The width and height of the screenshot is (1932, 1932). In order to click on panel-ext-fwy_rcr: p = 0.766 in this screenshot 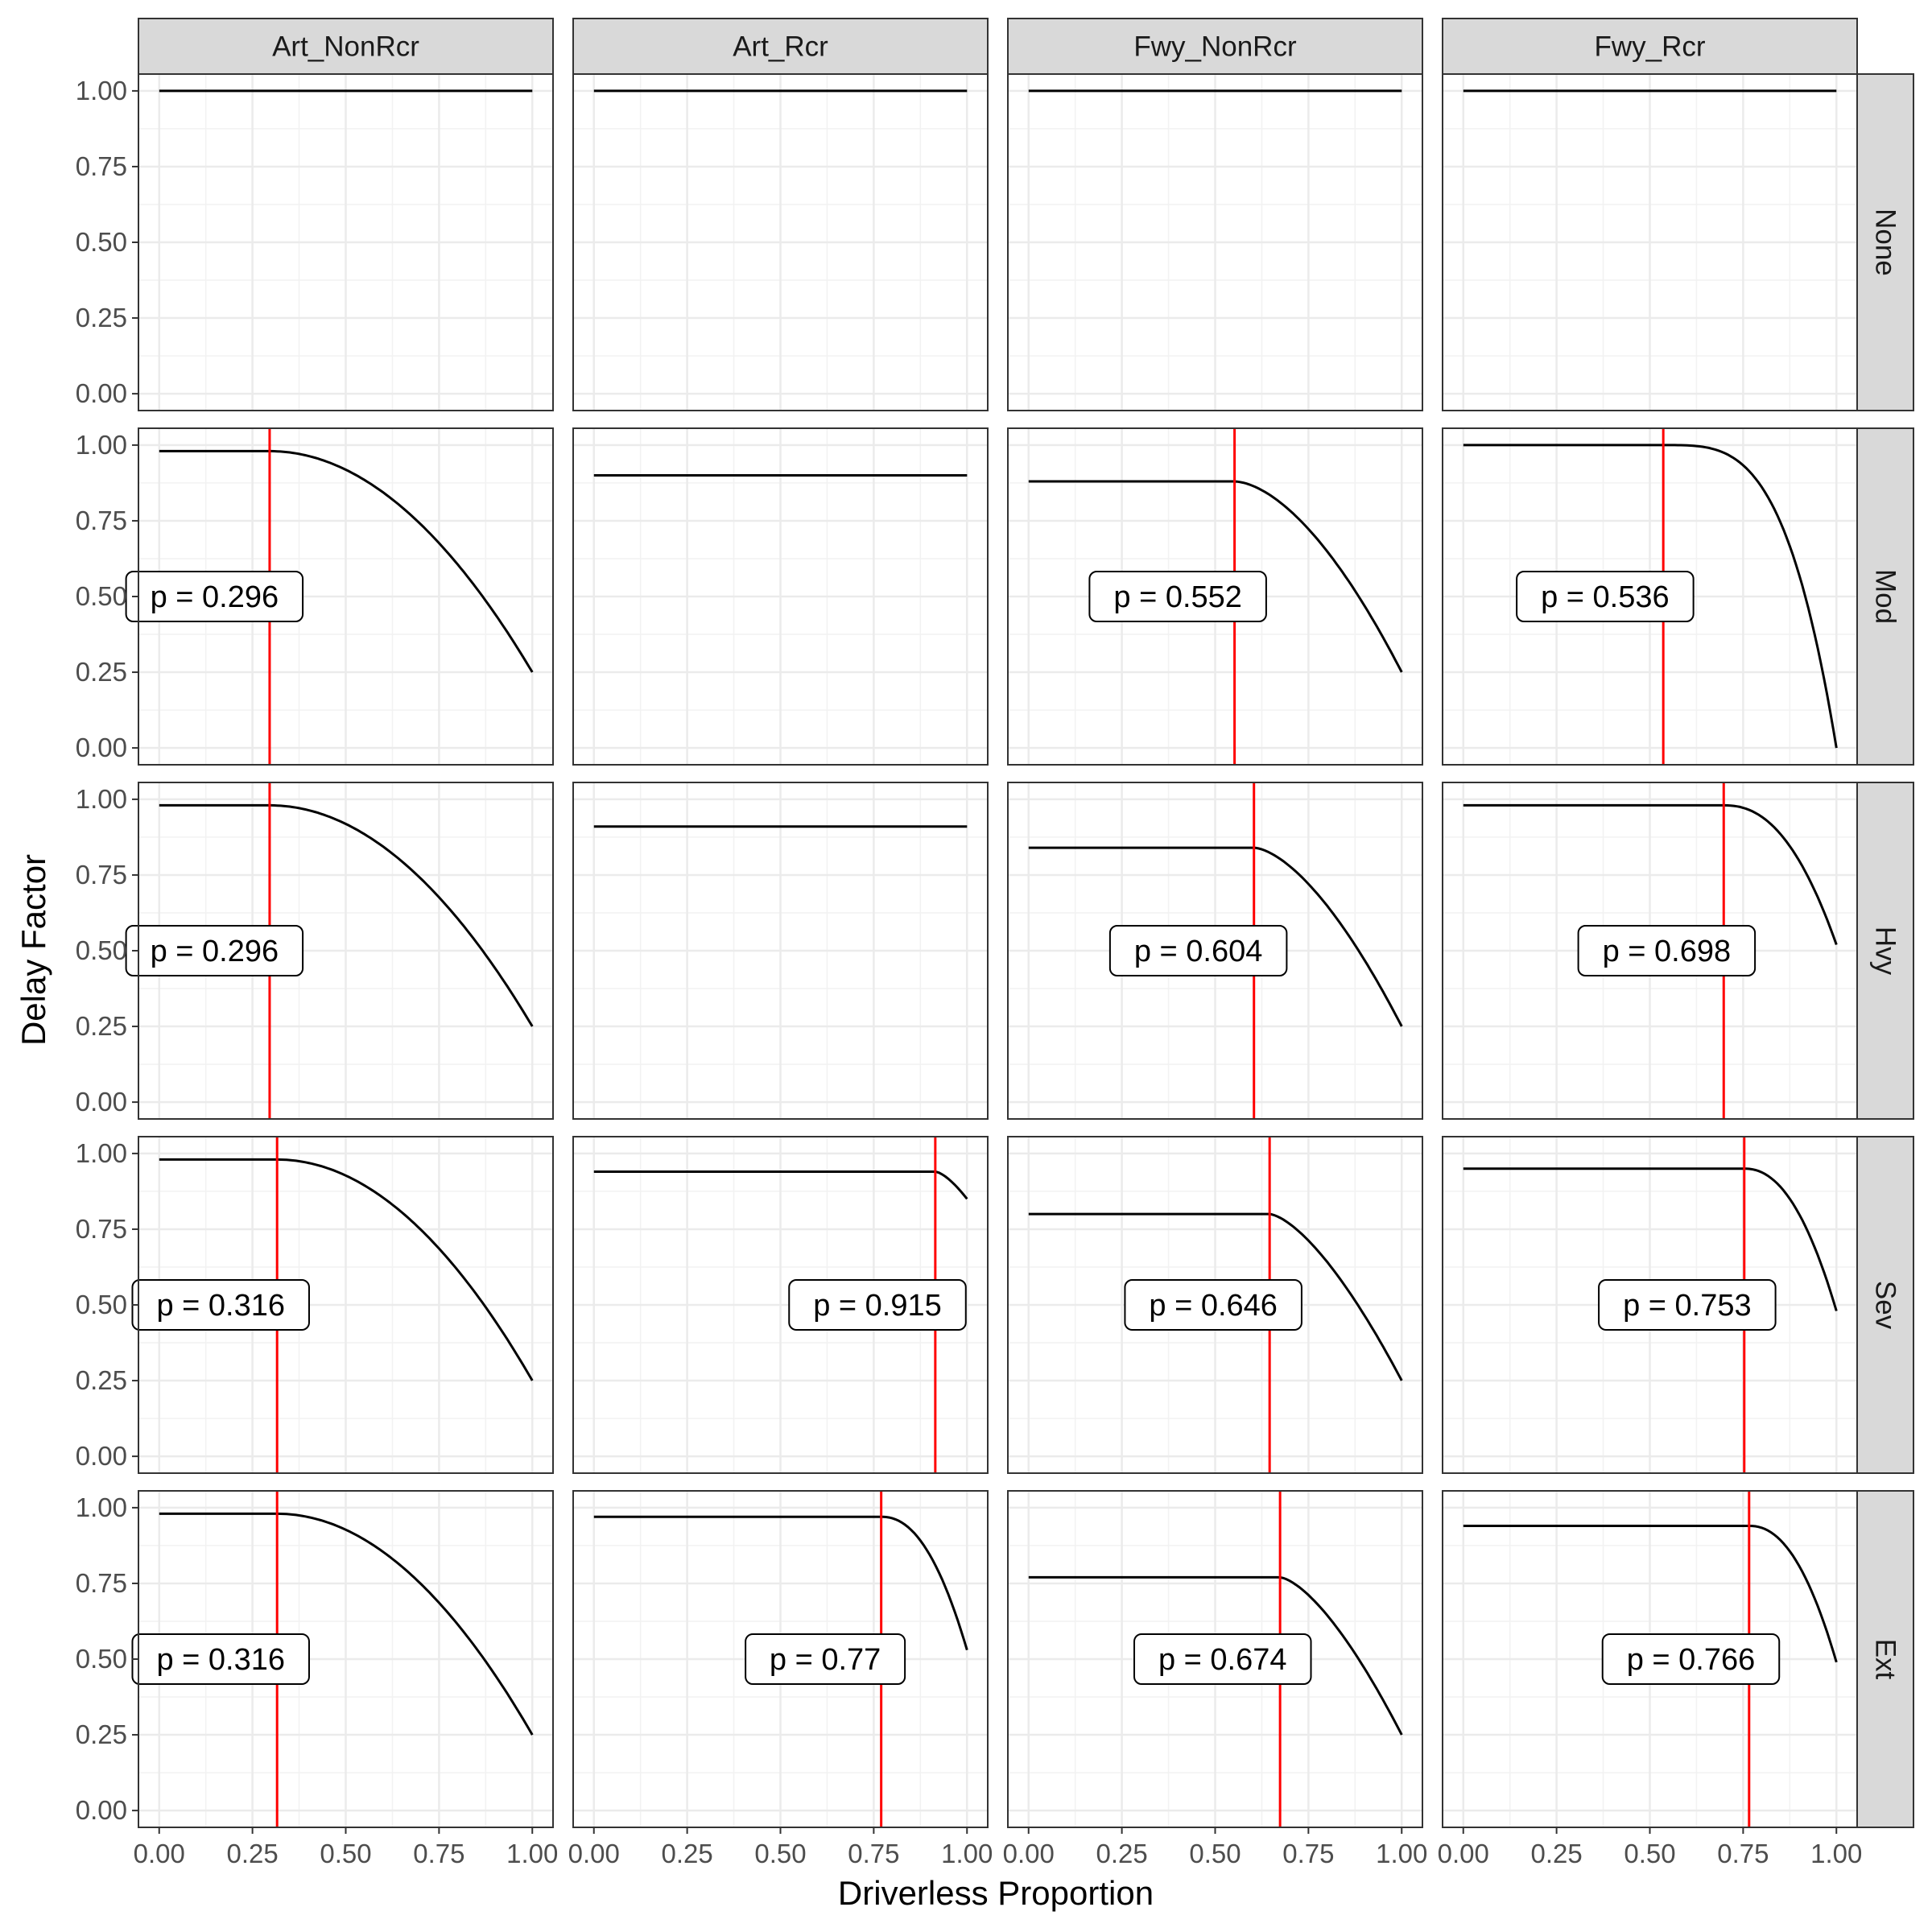, I will do `click(1650, 1659)`.